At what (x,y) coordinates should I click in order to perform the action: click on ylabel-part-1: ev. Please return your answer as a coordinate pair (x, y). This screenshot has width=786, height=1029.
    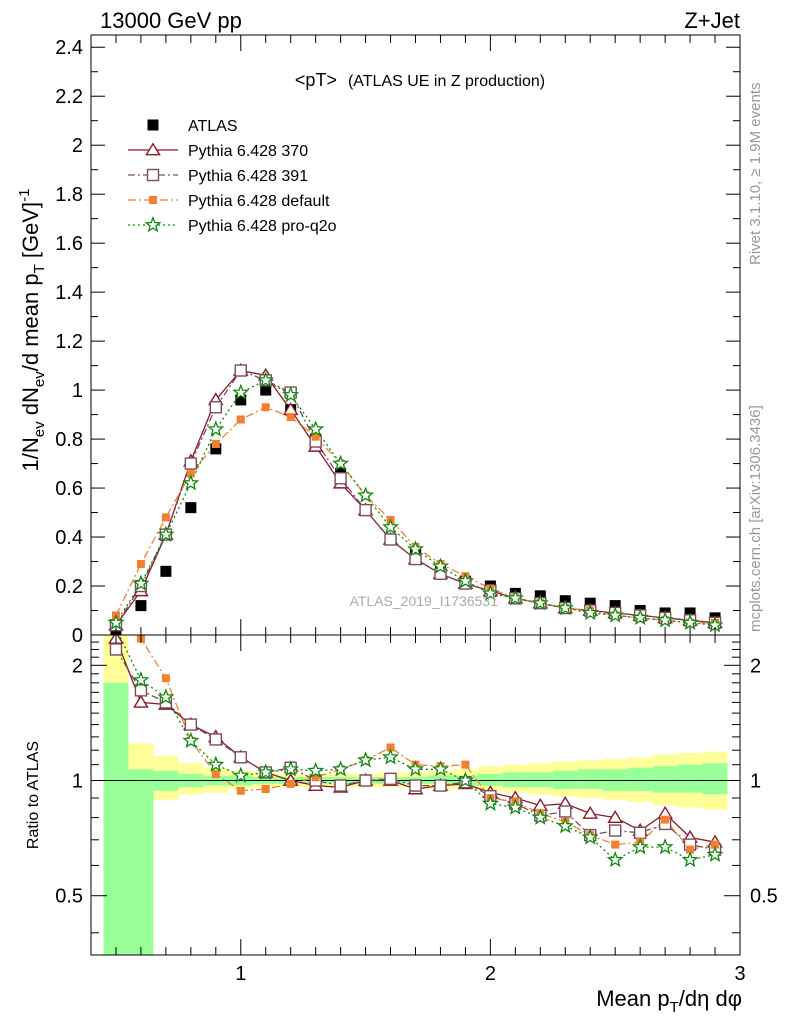
    Looking at the image, I should click on (39, 429).